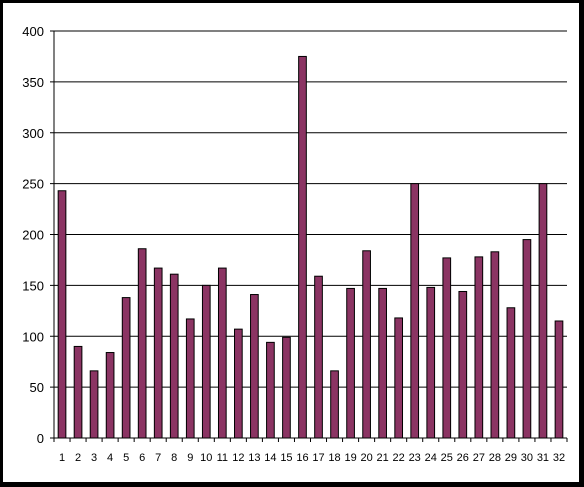  I want to click on x-tick-label: 22, so click(399, 458).